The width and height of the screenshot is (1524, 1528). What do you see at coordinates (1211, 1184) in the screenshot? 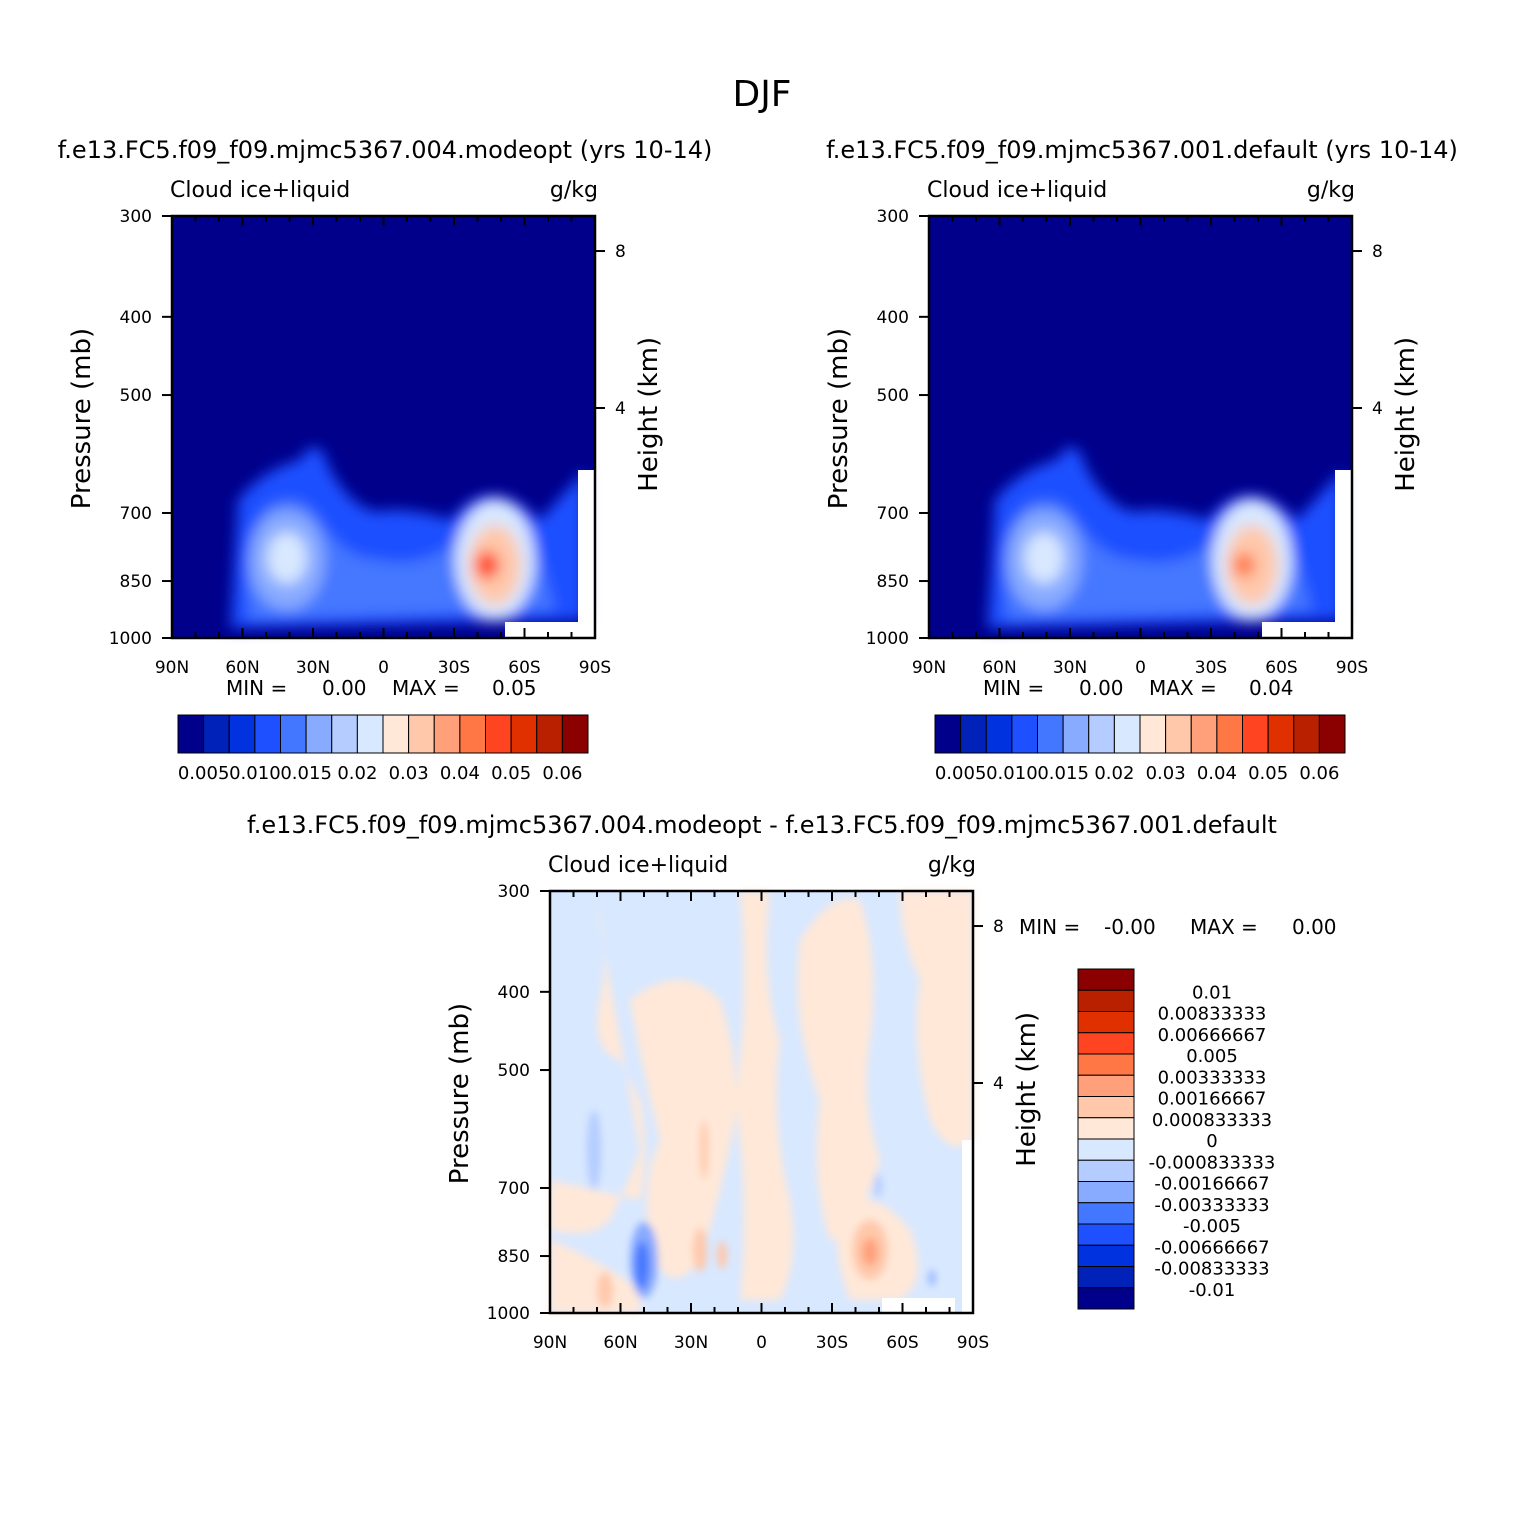
I see `panel-diff-colorbar-label: -0.00166667` at bounding box center [1211, 1184].